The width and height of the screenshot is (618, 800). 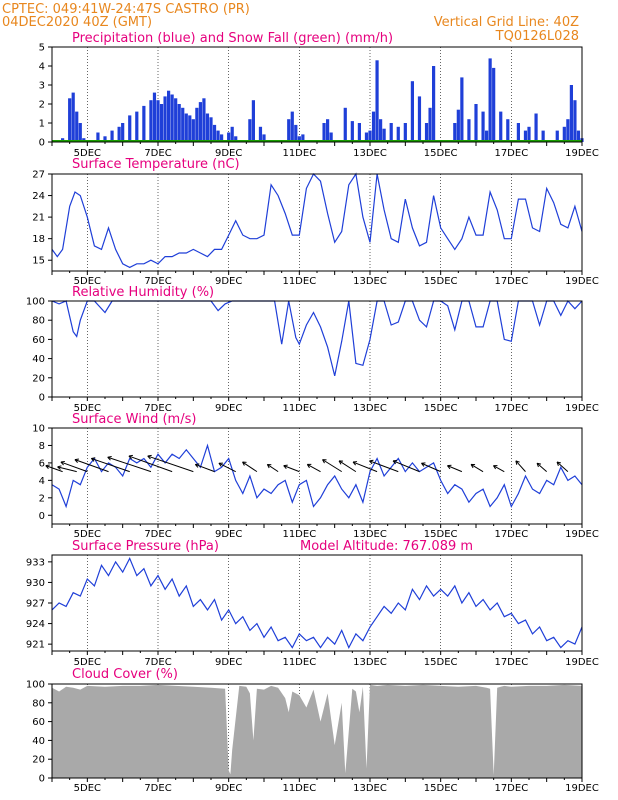 I want to click on rh-y-tick-label: 20, so click(x=38, y=378).